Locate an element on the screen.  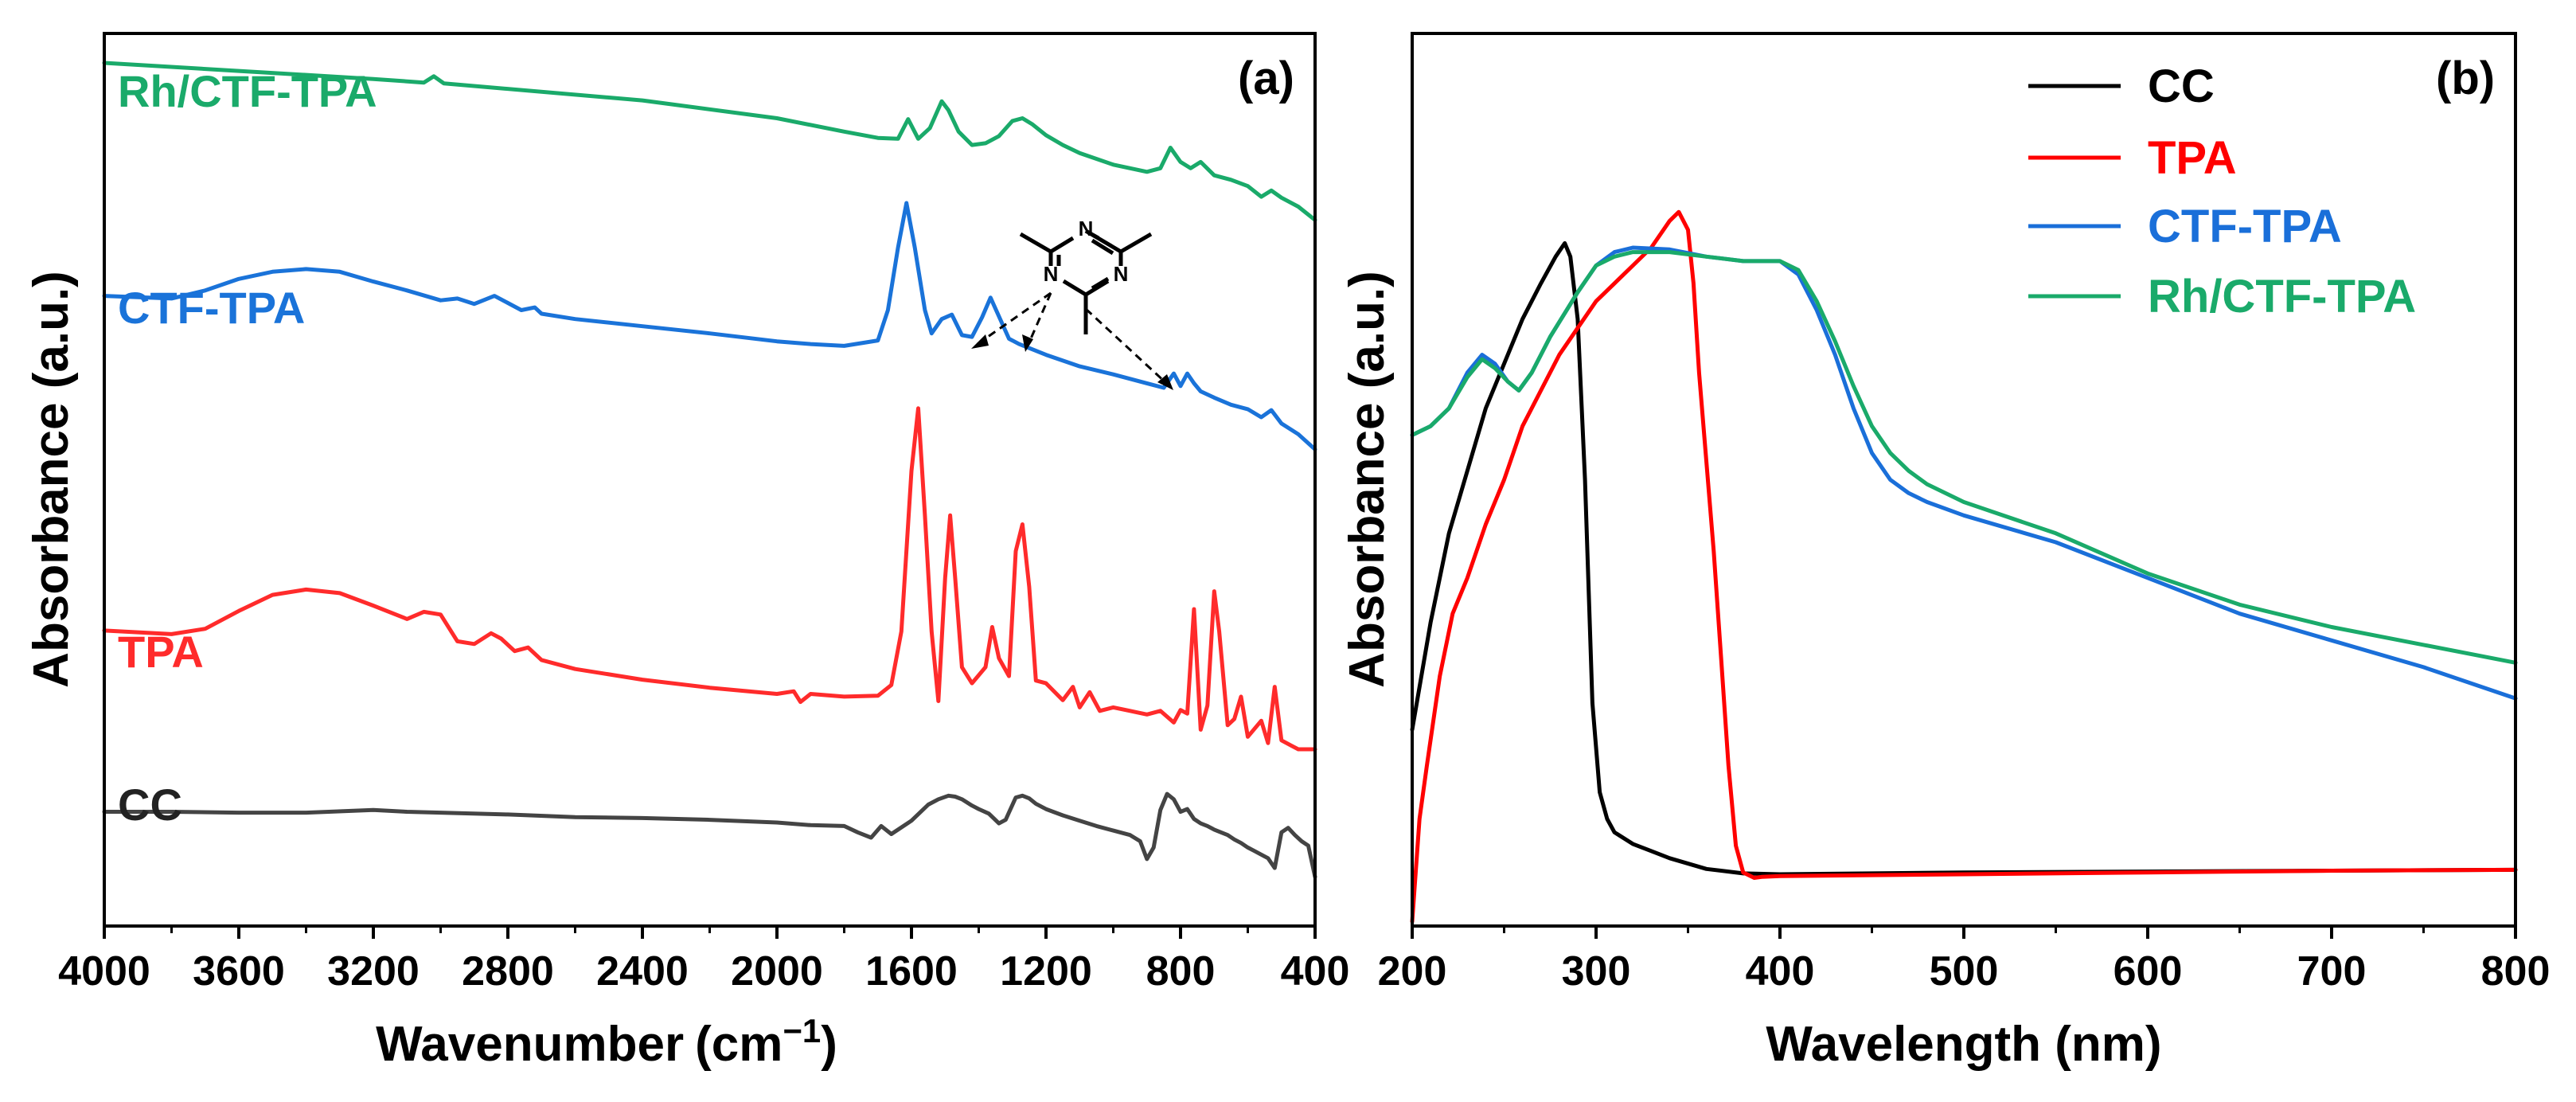
panel-b-x-tick-label: 800 is located at coordinates (2516, 971).